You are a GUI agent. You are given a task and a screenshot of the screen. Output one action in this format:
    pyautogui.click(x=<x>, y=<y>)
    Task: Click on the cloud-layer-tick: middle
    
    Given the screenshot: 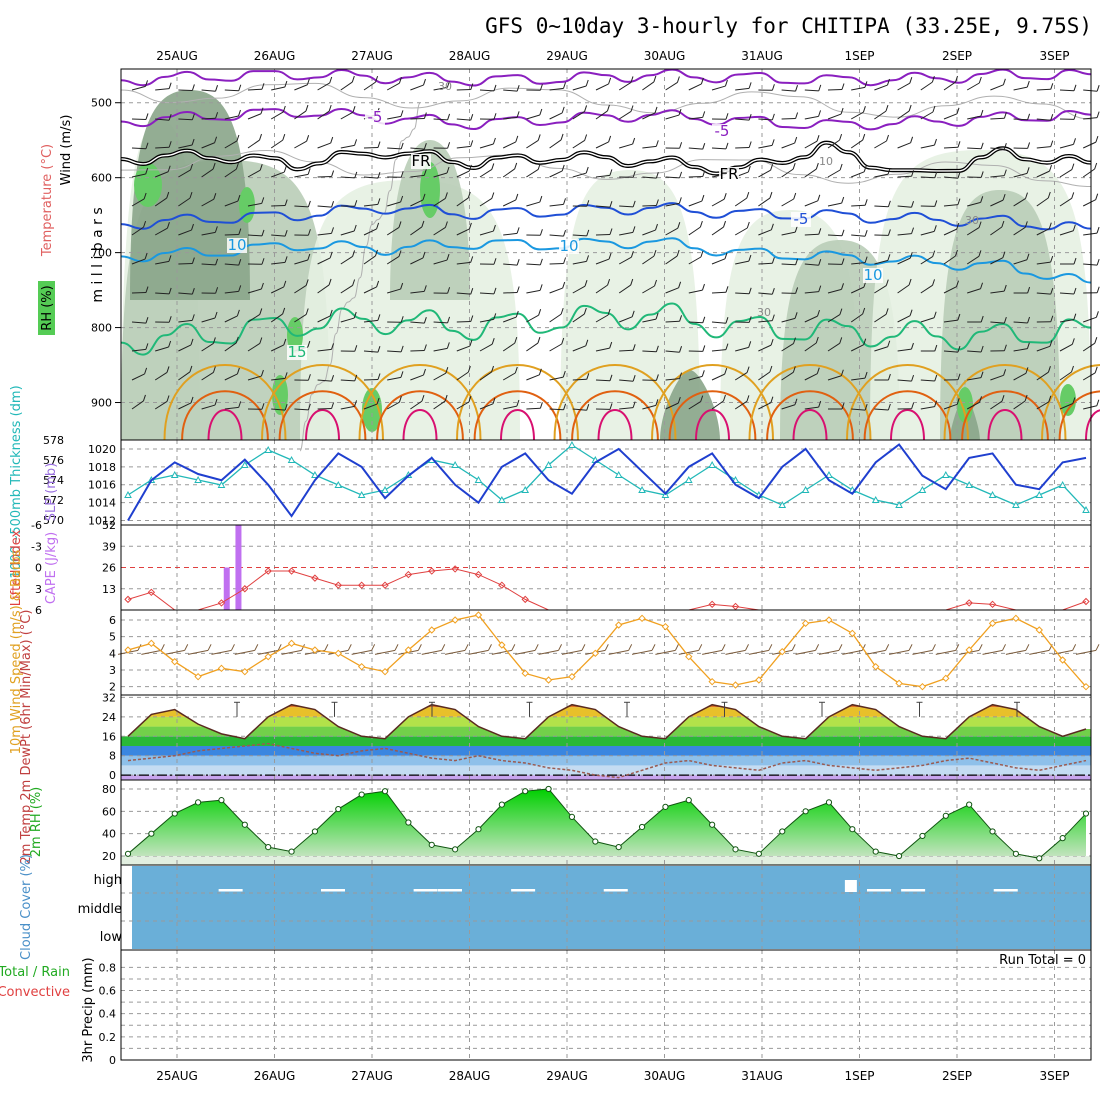 What is the action you would take?
    pyautogui.click(x=100, y=909)
    